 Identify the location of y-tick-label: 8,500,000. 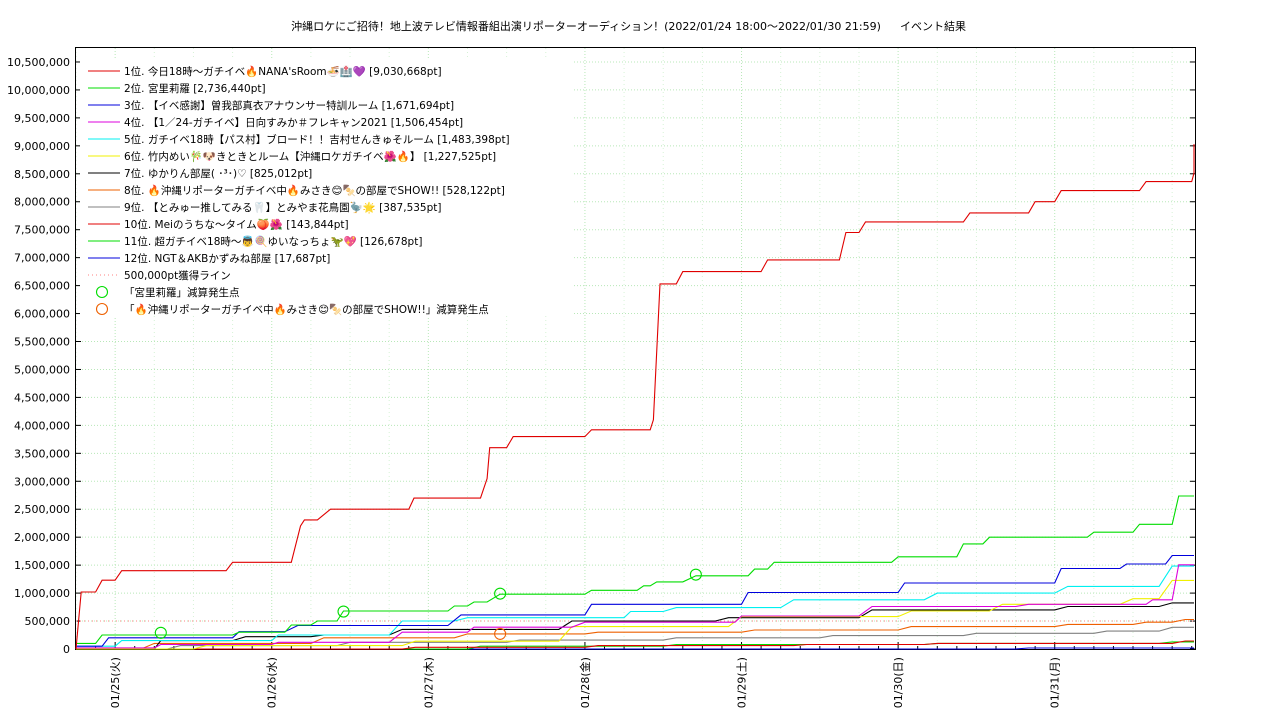
(42, 174).